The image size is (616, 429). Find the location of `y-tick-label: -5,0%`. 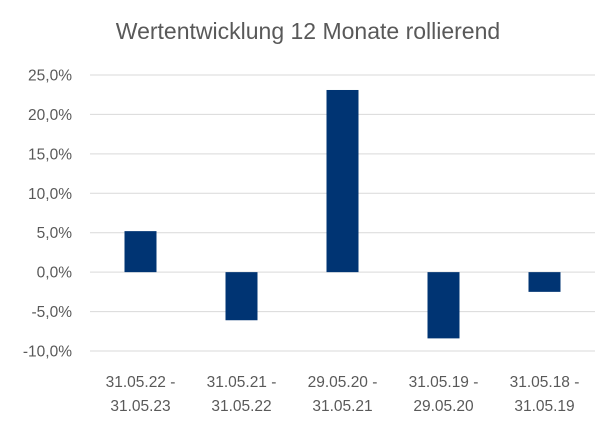

y-tick-label: -5,0% is located at coordinates (52, 312).